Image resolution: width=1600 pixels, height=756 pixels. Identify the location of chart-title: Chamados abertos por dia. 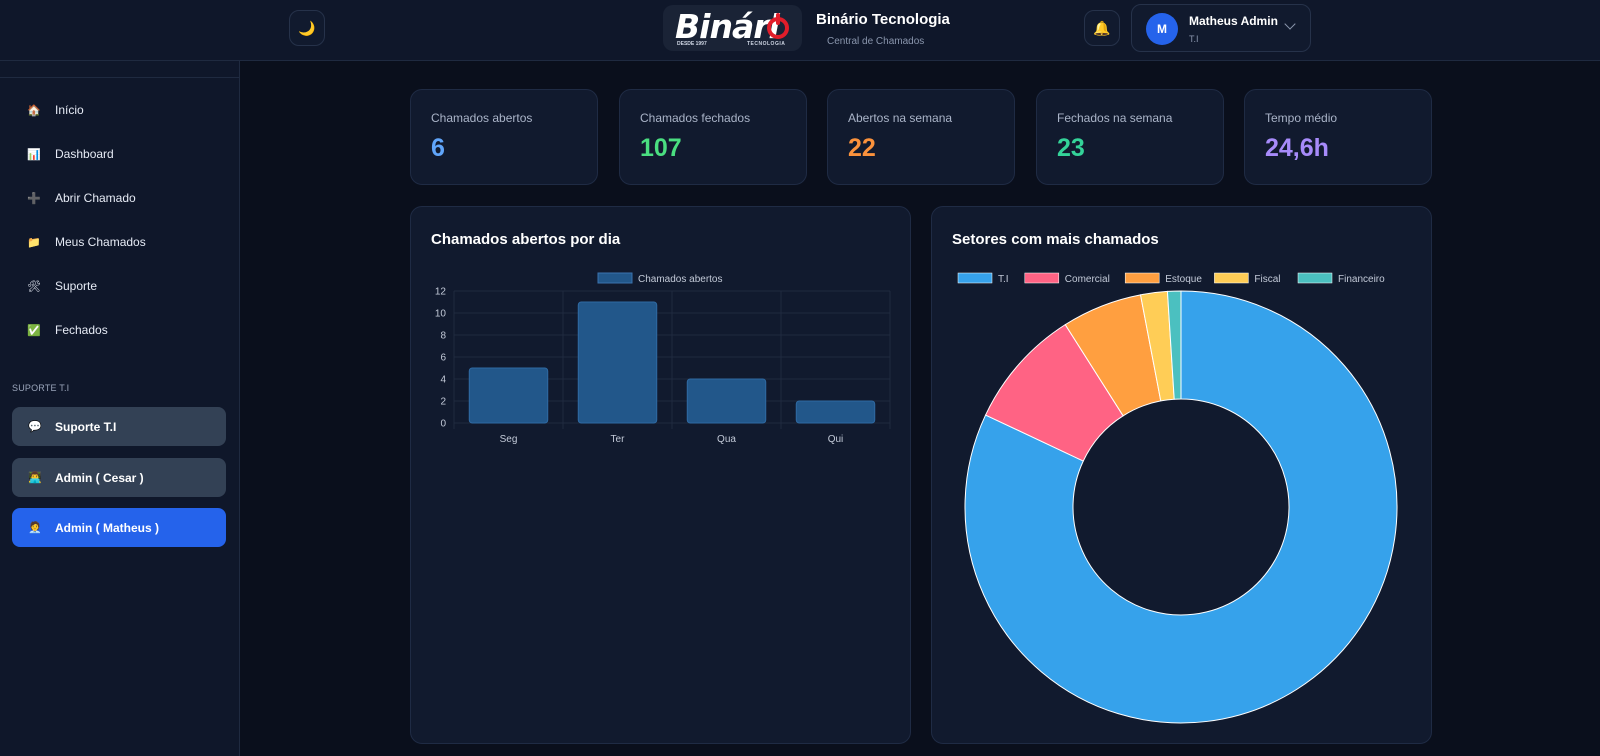
(526, 239).